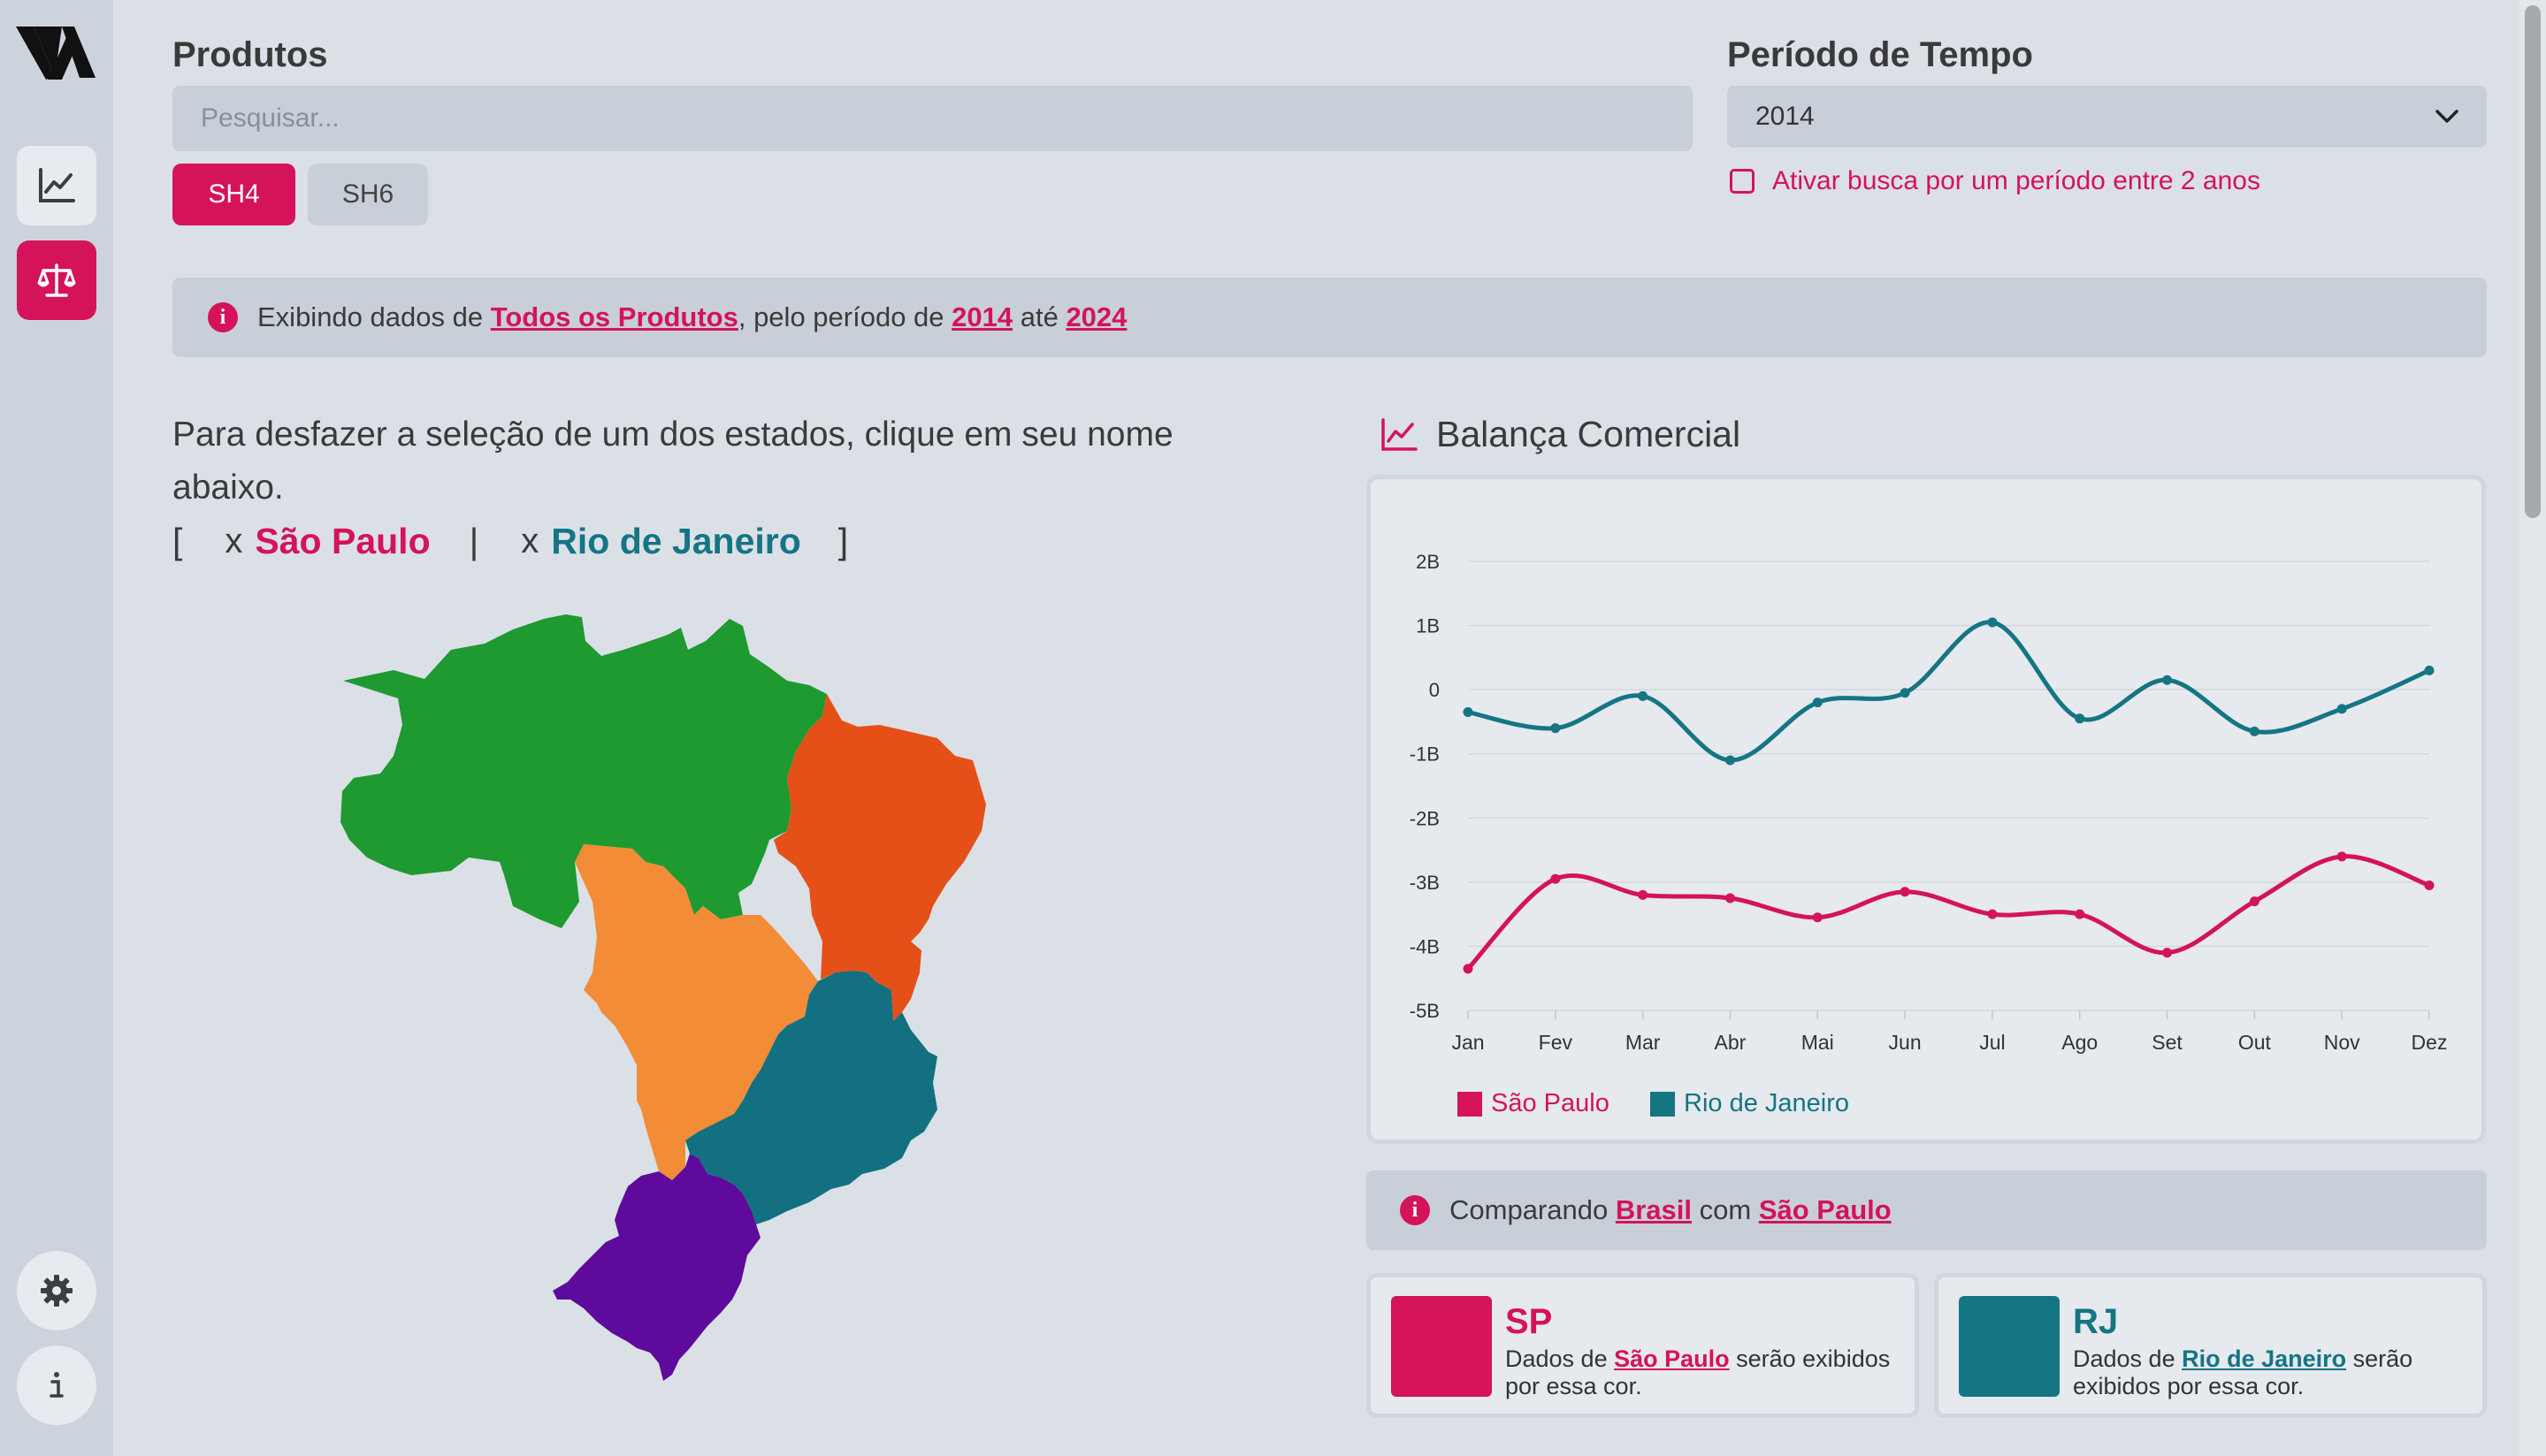  I want to click on selected-states: [ x São Paulo | x Rio de Janeiro ], so click(510, 541).